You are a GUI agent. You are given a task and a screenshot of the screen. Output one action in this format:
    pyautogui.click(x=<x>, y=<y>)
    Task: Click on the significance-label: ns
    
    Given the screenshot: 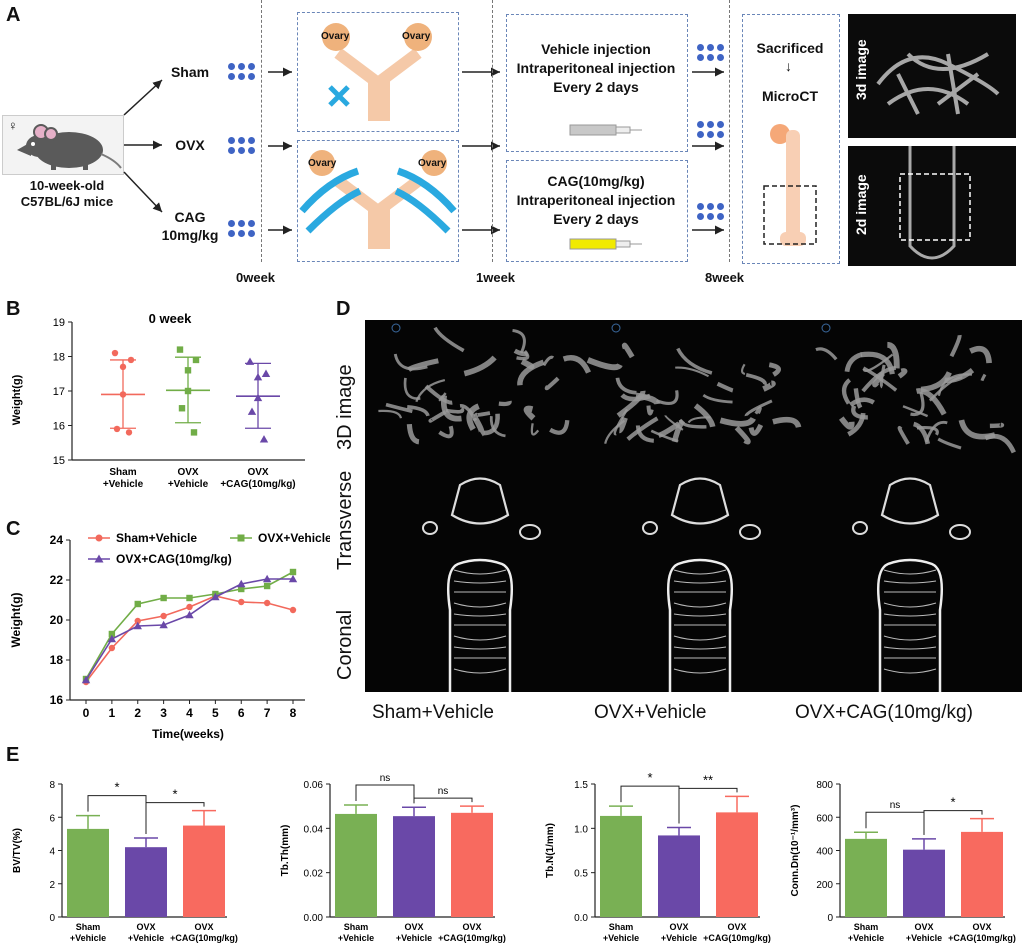 What is the action you would take?
    pyautogui.click(x=895, y=805)
    